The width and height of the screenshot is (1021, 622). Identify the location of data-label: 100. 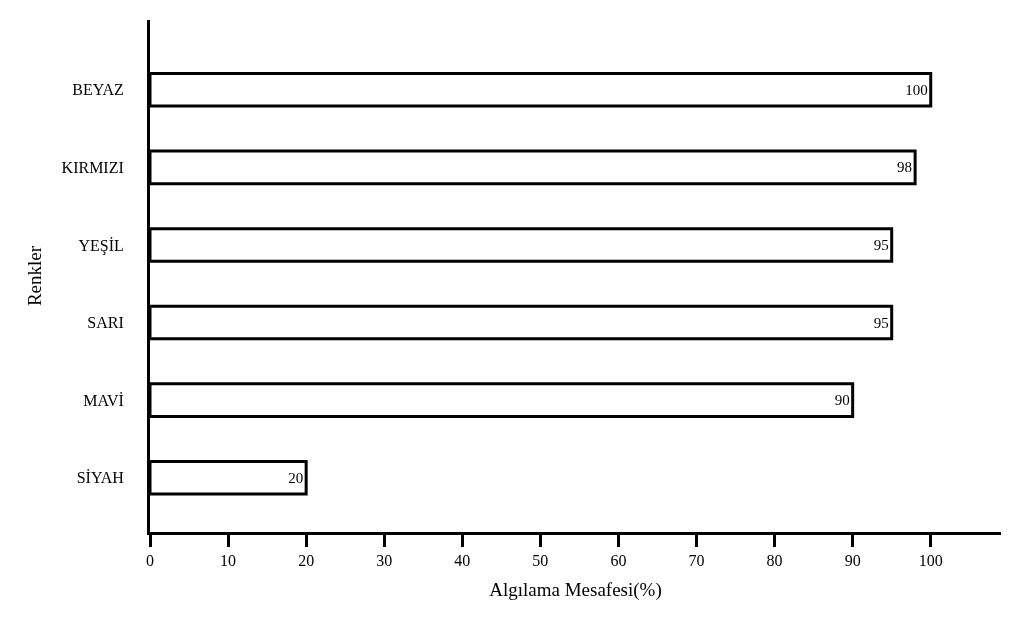
(916, 89).